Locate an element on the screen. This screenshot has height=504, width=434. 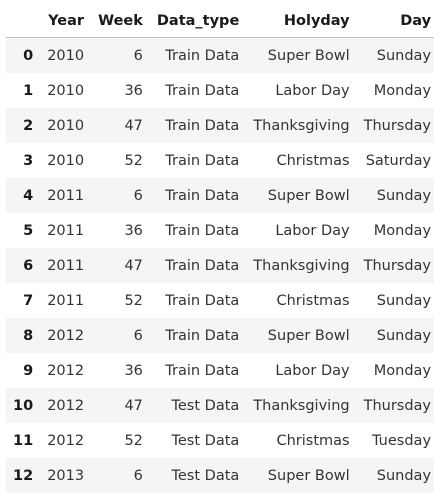
table-row: 12 2013 6 Test Data Super Bowl Sunday is located at coordinates (220, 475).